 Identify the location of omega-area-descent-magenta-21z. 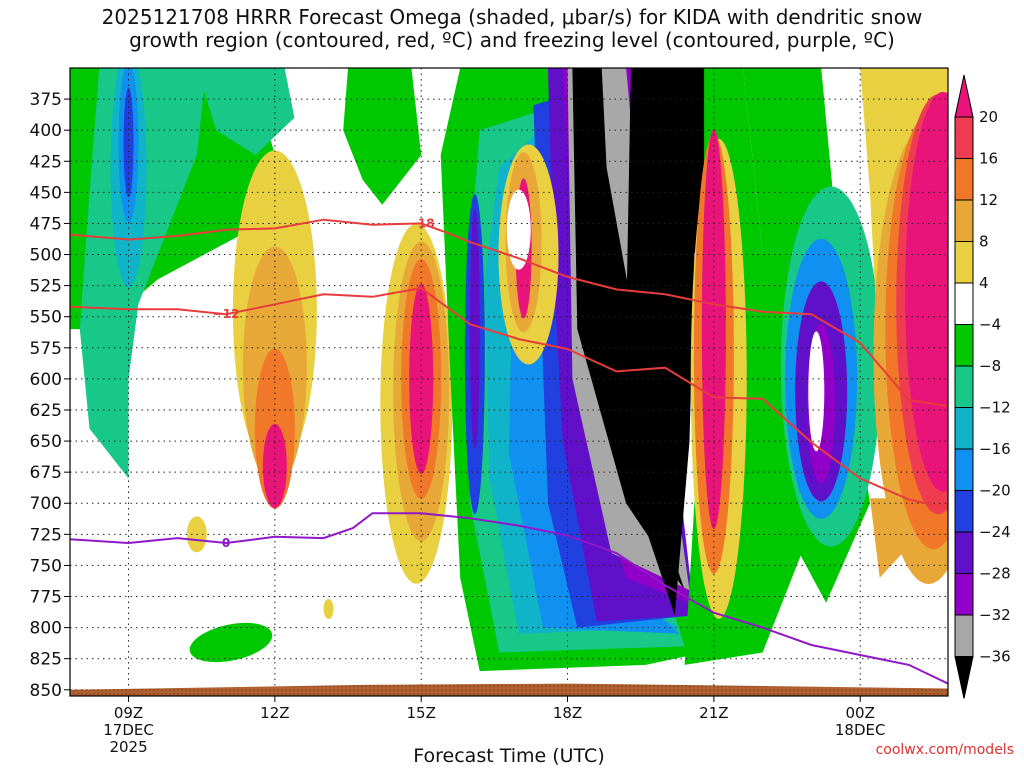
(713, 329).